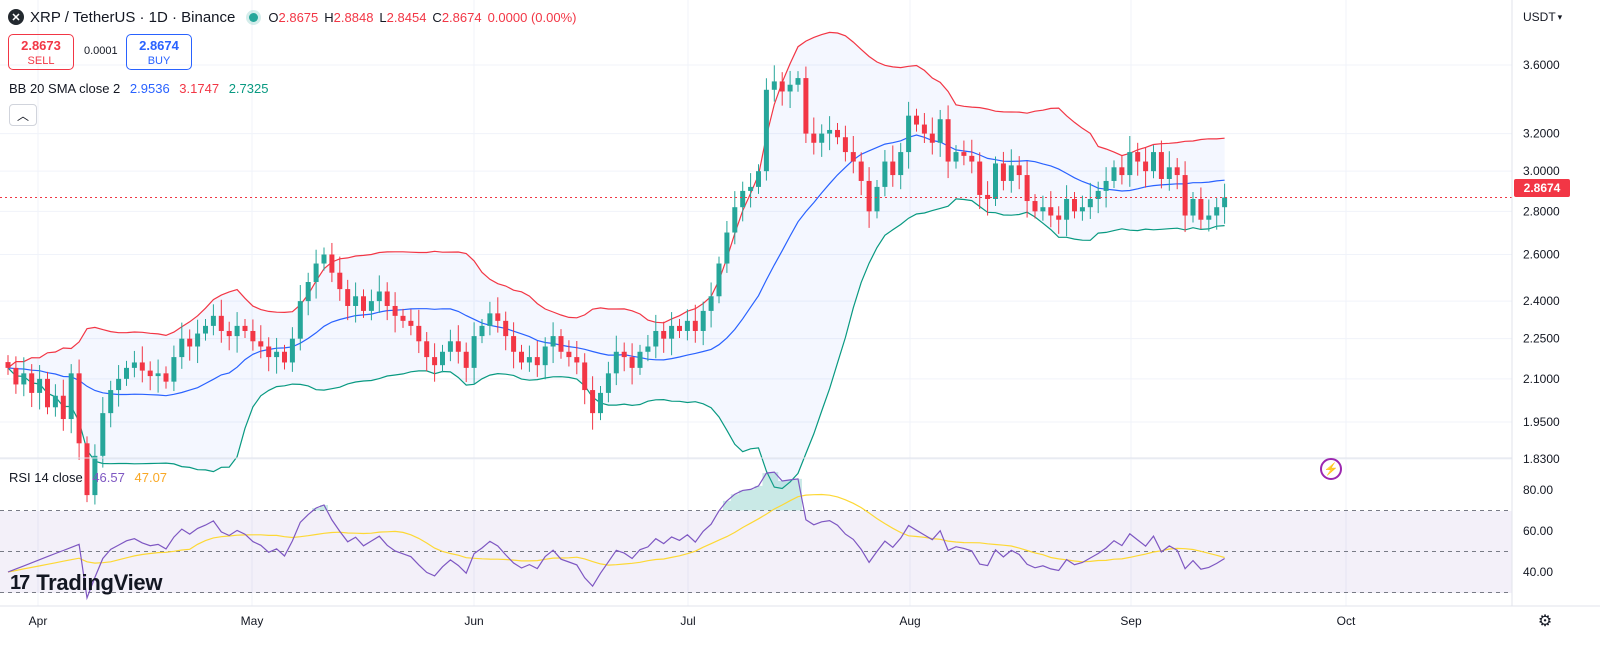 This screenshot has width=1600, height=649. I want to click on time-tick-1: May, so click(252, 621).